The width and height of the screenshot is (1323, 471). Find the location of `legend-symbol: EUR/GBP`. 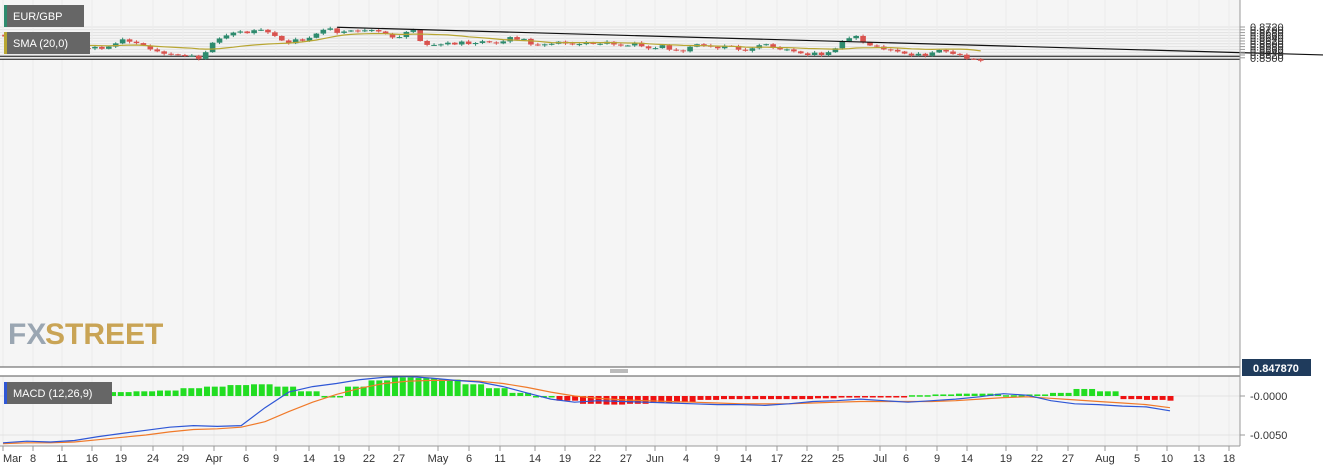

legend-symbol: EUR/GBP is located at coordinates (44, 16).